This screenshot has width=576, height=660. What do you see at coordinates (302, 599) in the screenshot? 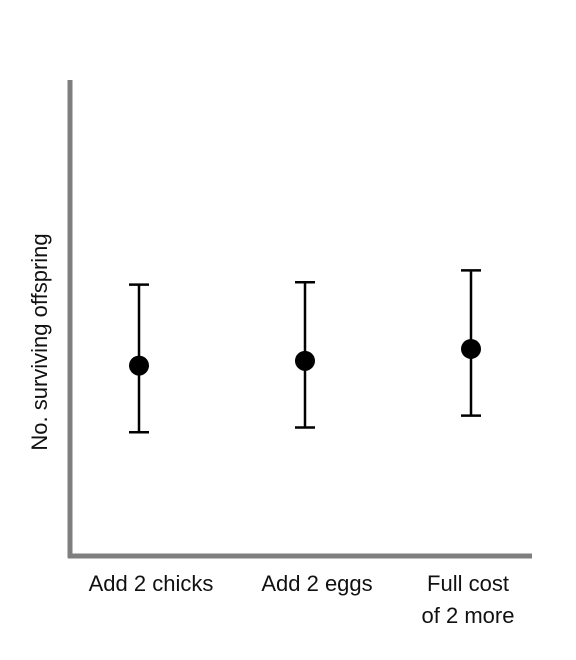
I see `x-tick-labels: Add 2 chicks Add 2 eggs Full cost of 2 more` at bounding box center [302, 599].